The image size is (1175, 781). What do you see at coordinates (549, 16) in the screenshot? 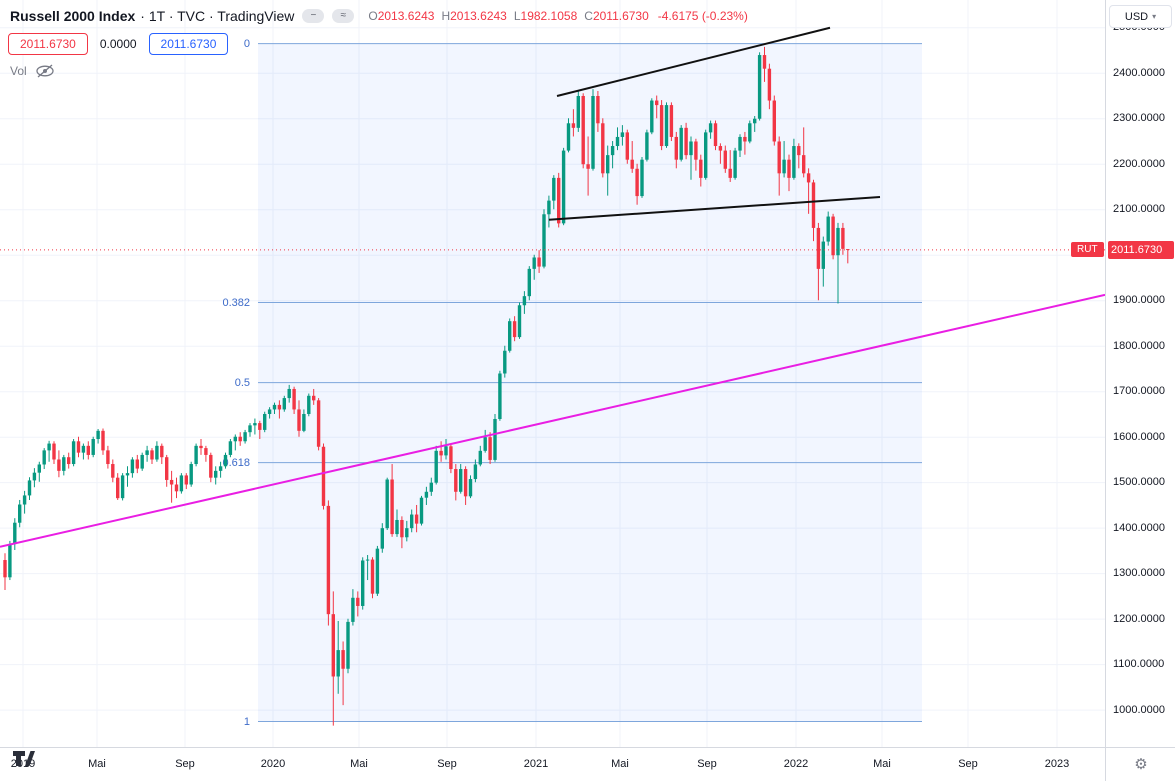
I see `low-value: 1982.1058` at bounding box center [549, 16].